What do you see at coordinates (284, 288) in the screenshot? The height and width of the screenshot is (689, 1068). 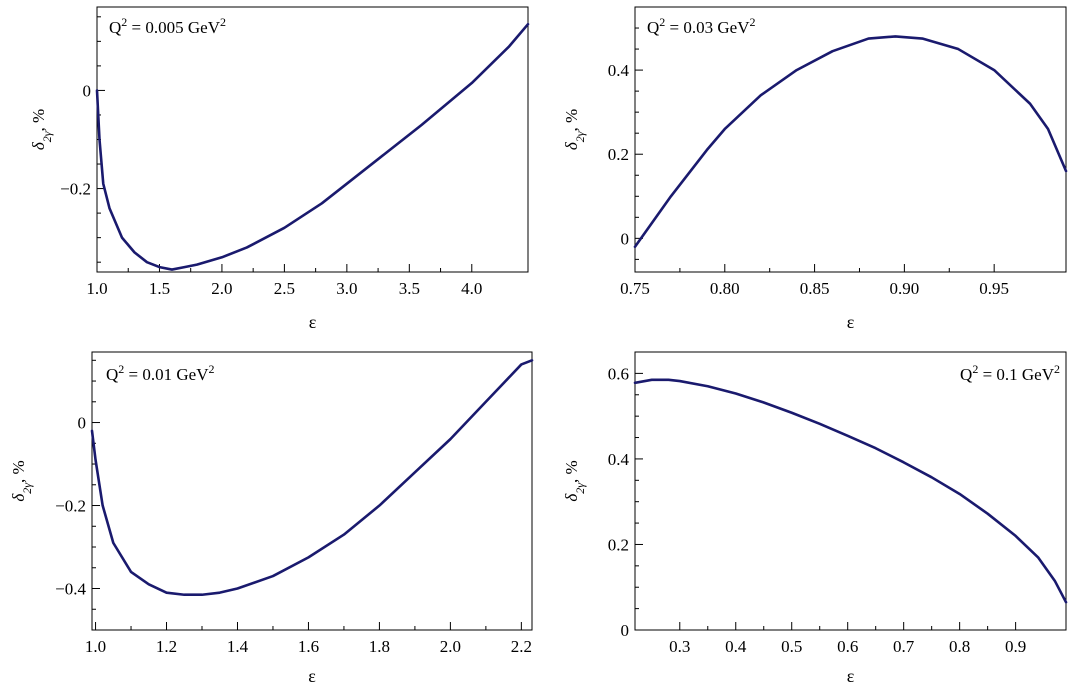 I see `x-tick-label: 2.5` at bounding box center [284, 288].